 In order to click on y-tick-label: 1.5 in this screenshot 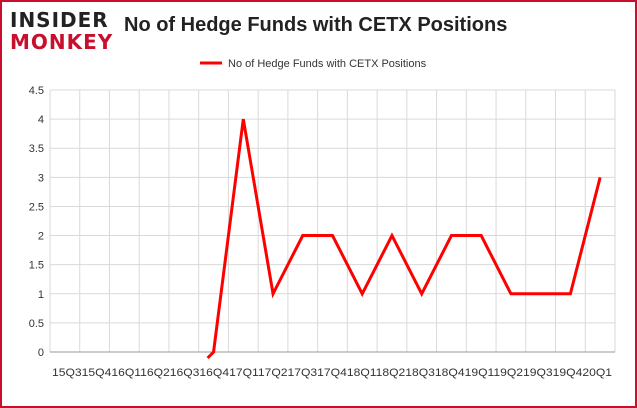, I will do `click(36, 266)`.